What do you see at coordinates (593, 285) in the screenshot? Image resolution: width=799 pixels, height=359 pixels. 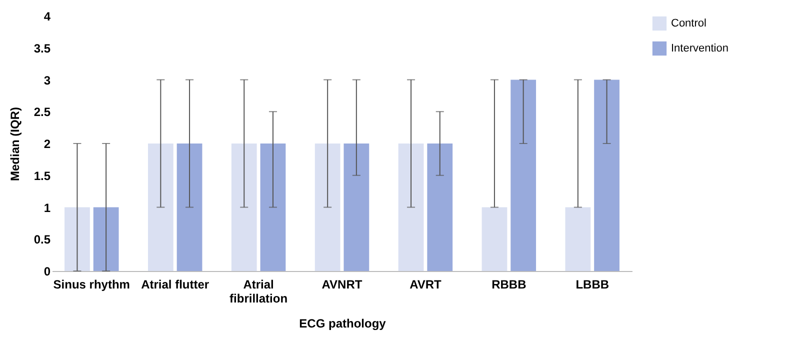 I see `x-tick-label: LBBB` at bounding box center [593, 285].